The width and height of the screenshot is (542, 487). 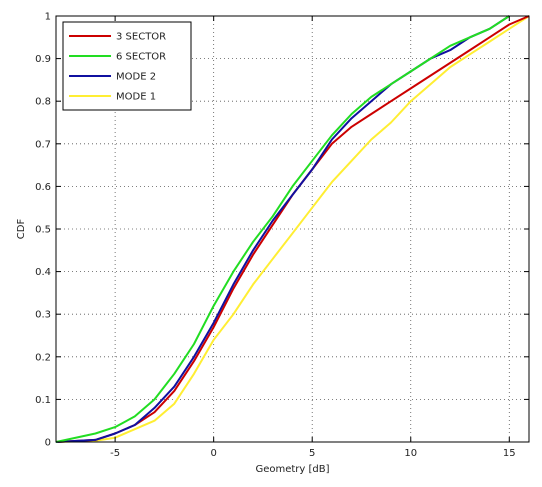 What do you see at coordinates (410, 453) in the screenshot?
I see `x-tick-label: 10` at bounding box center [410, 453].